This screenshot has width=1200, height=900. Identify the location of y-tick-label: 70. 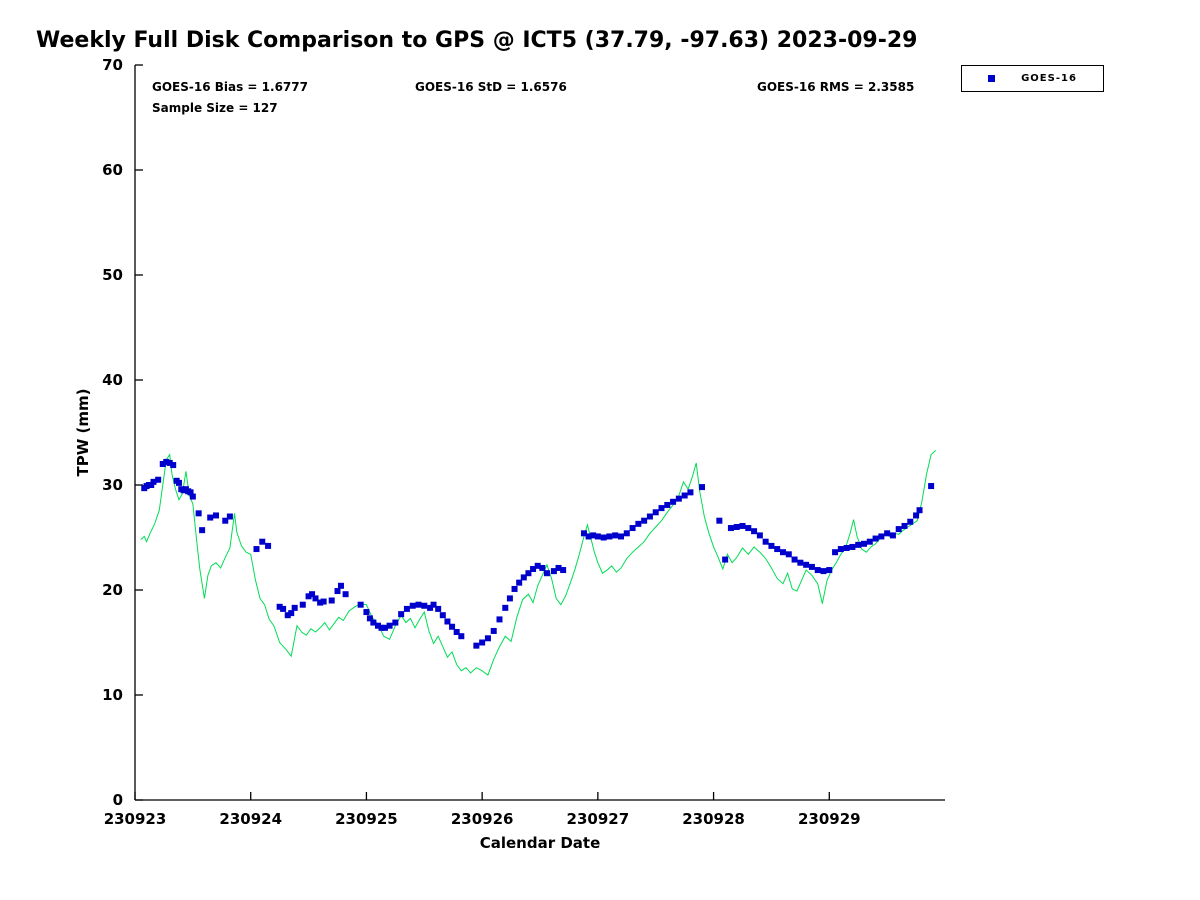
(112, 65).